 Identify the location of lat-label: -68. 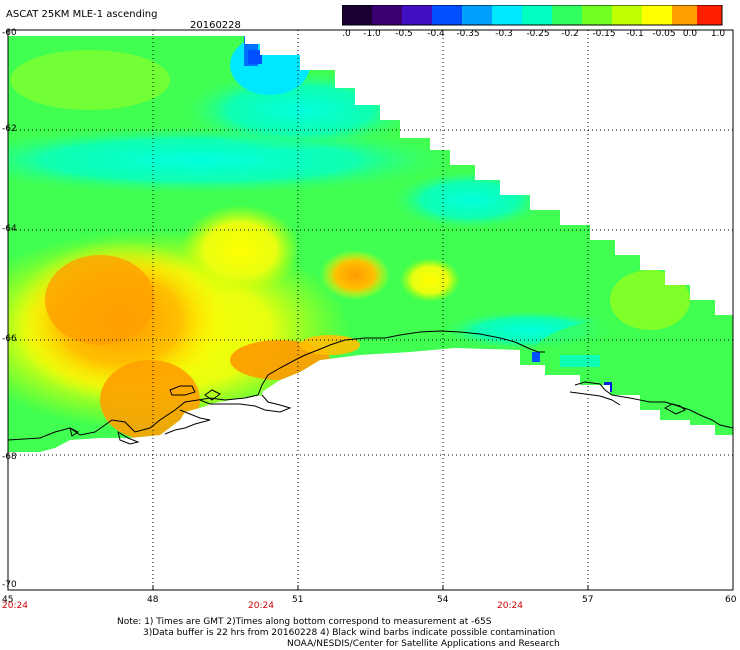
(9, 457).